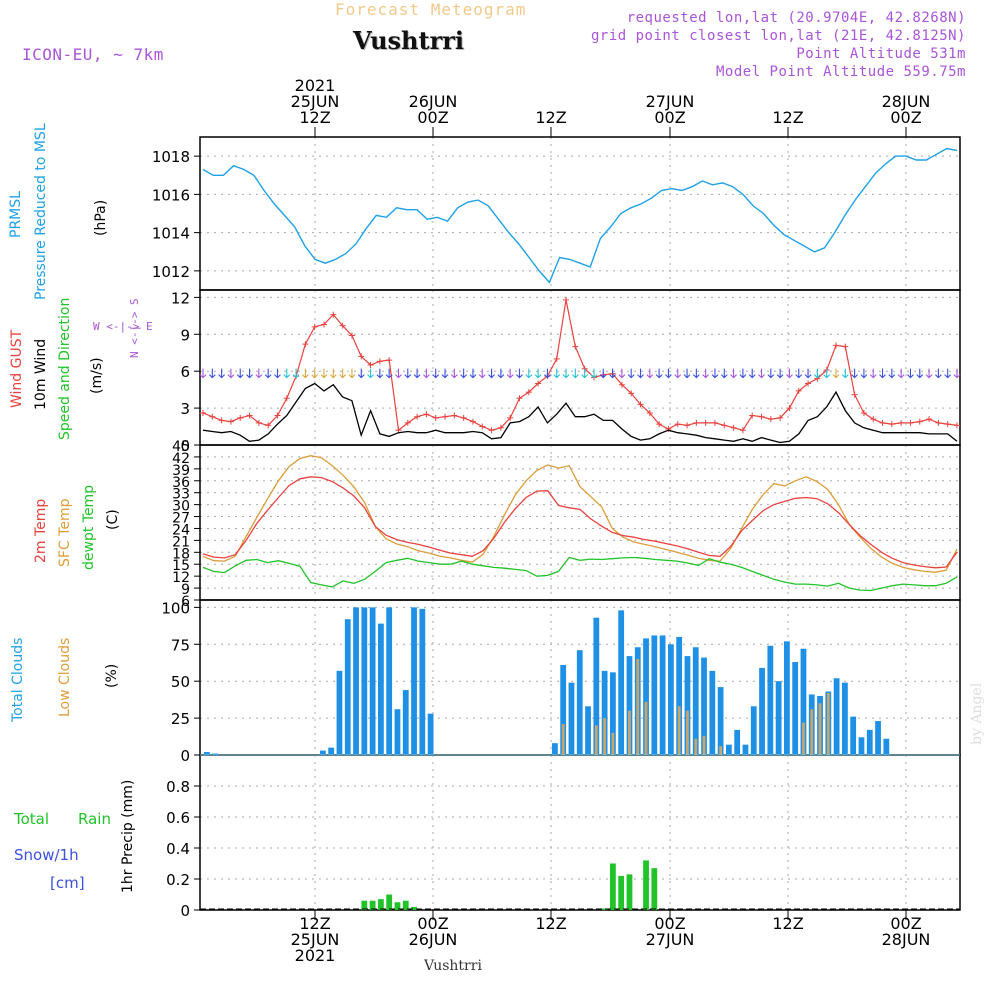 The image size is (1000, 1000). I want to click on precip-snow-label: Snow/1h, so click(46, 855).